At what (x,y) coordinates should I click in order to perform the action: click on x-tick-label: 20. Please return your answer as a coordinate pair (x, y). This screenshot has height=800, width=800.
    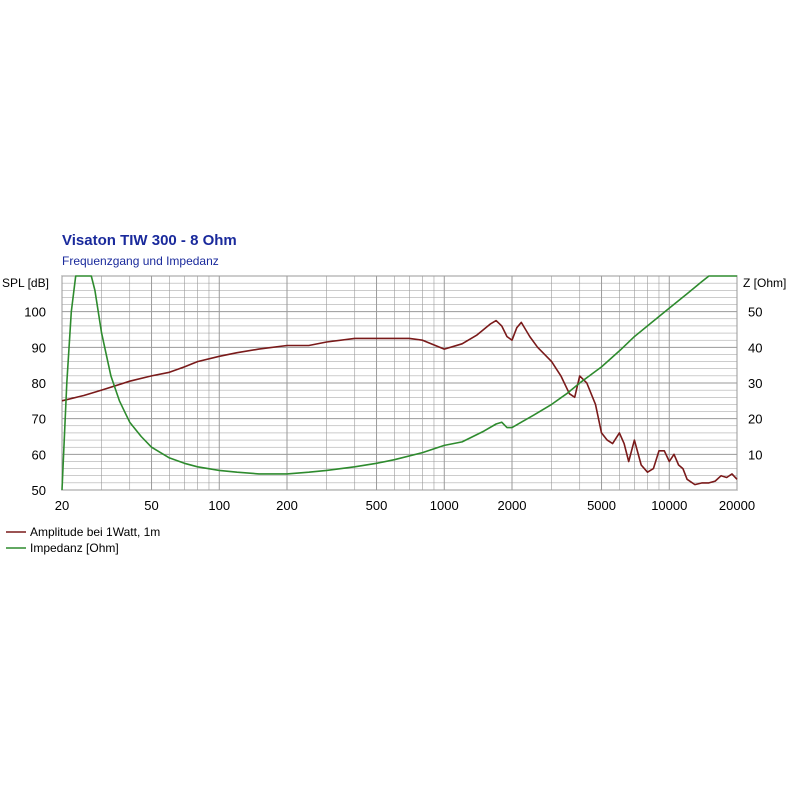
    Looking at the image, I should click on (62, 505).